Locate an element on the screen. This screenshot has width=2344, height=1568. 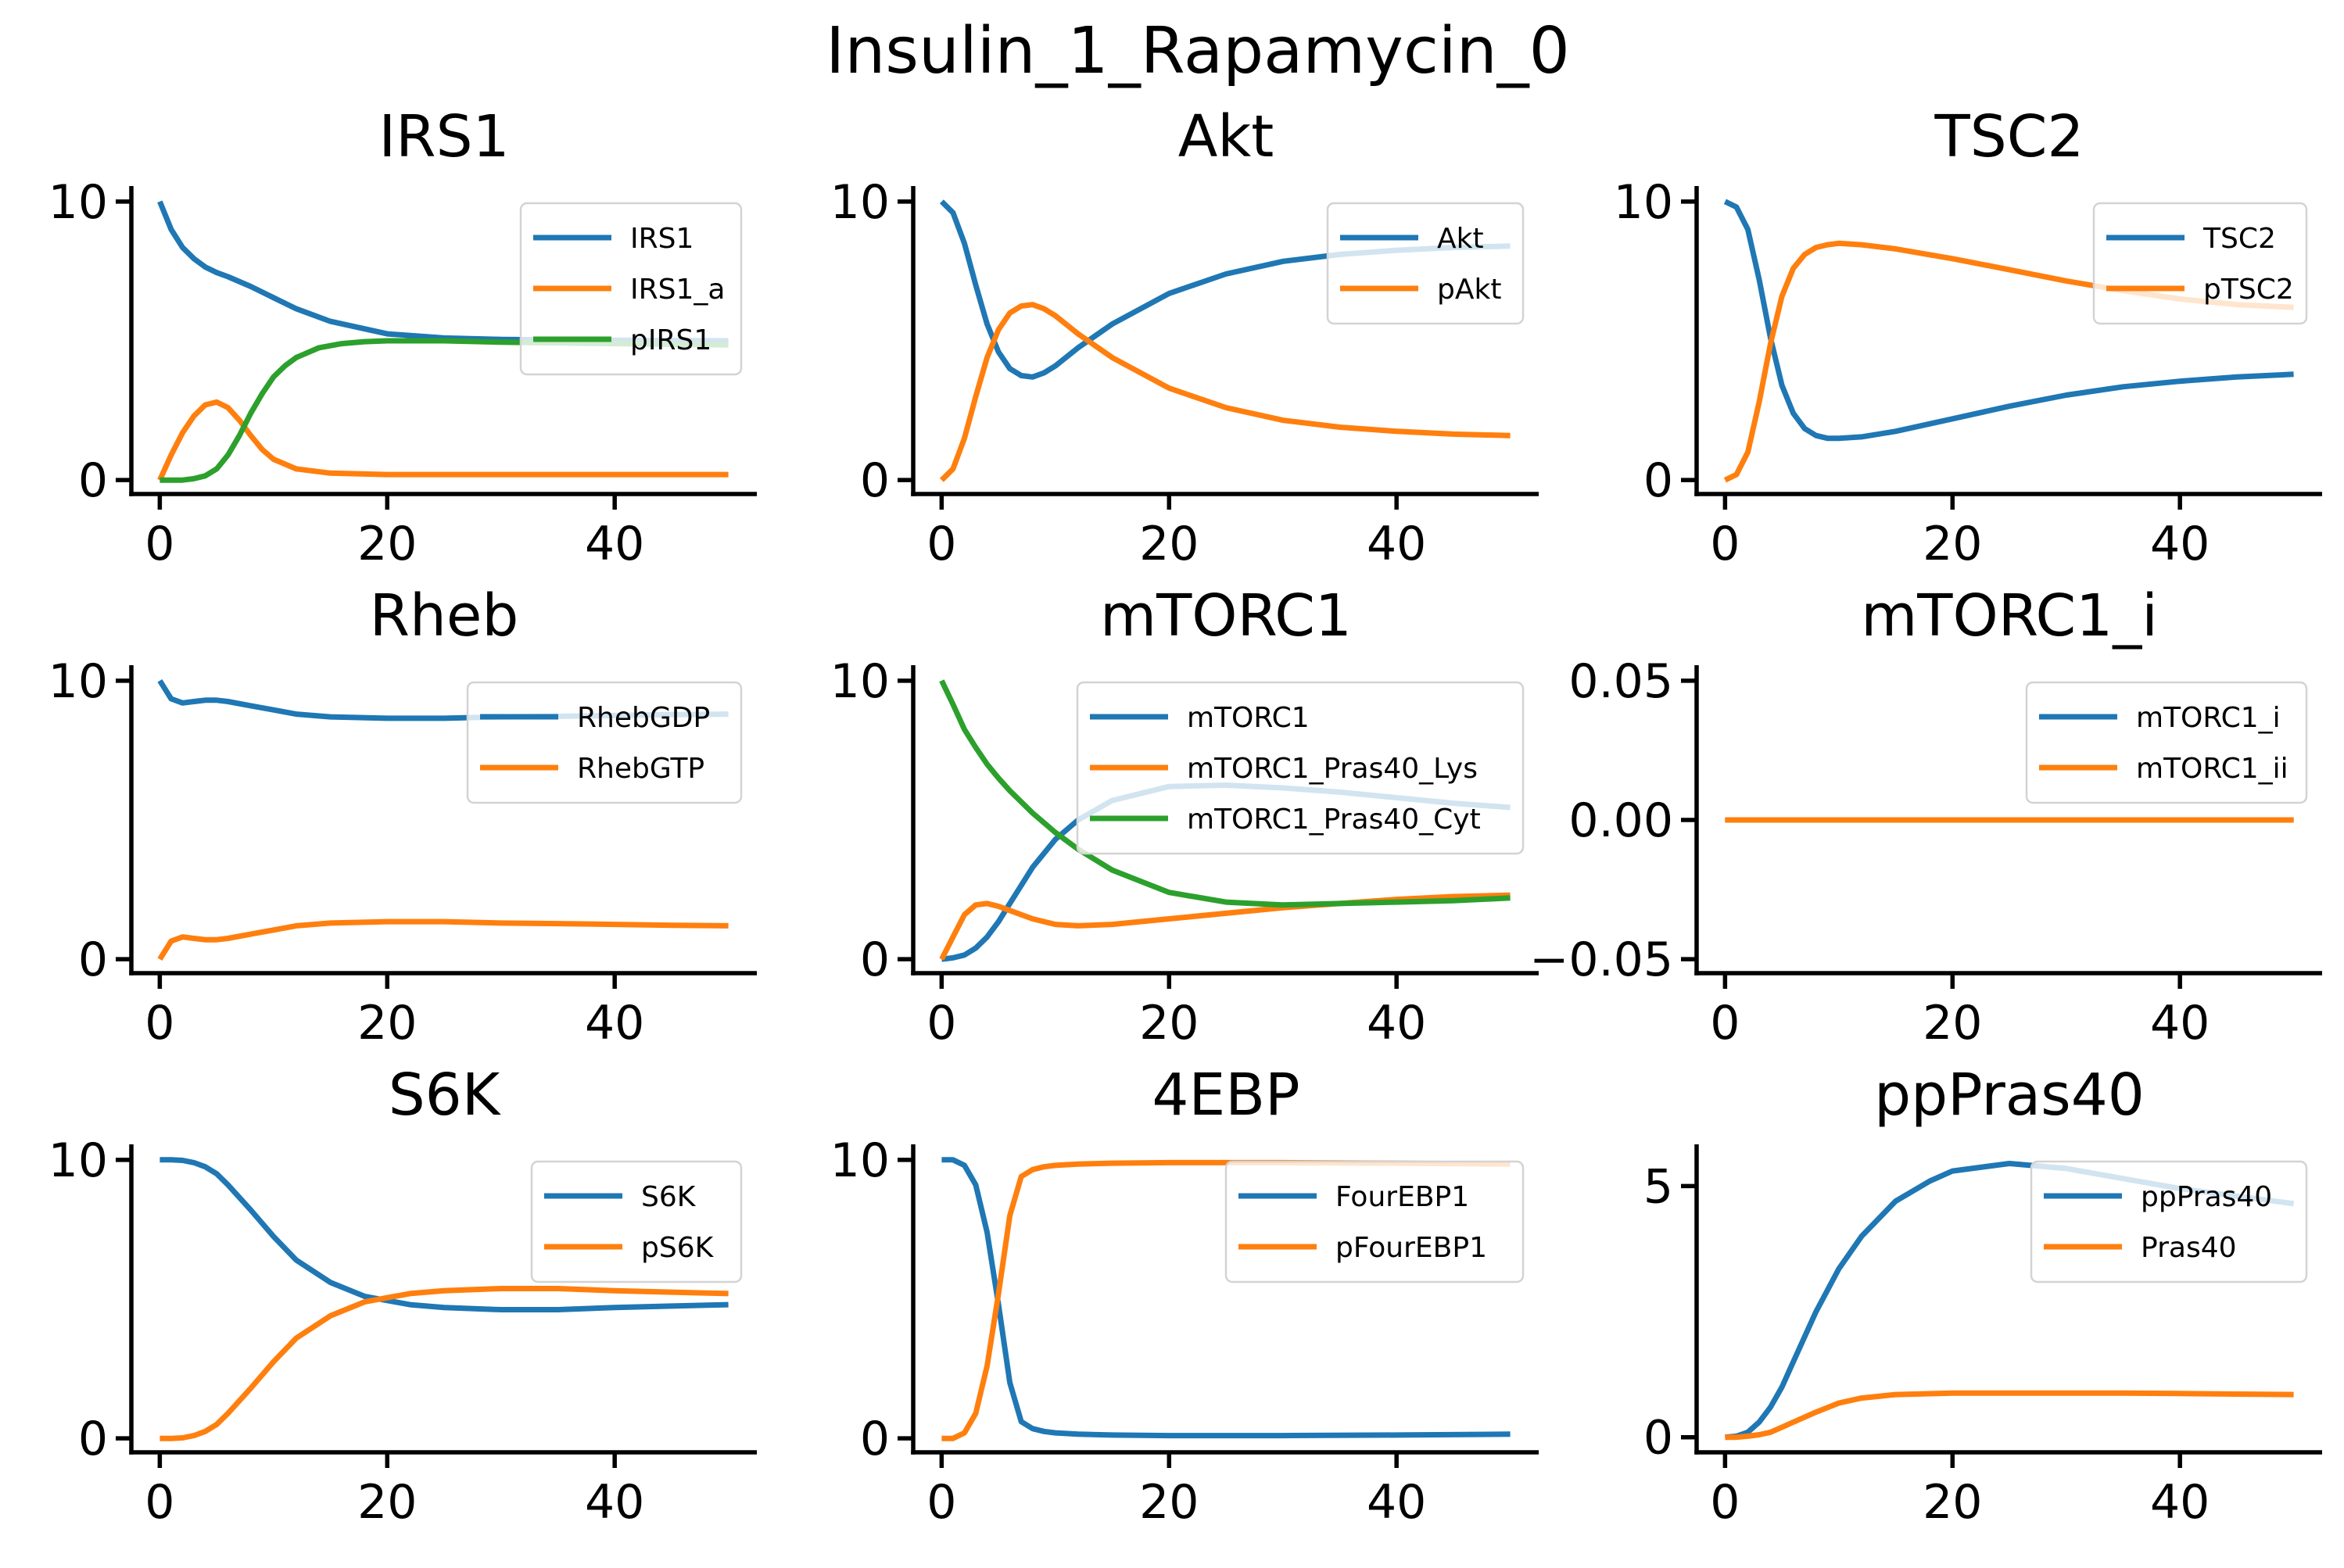
legend: IRS1 IRS1_a pIRS1 is located at coordinates (631, 289).